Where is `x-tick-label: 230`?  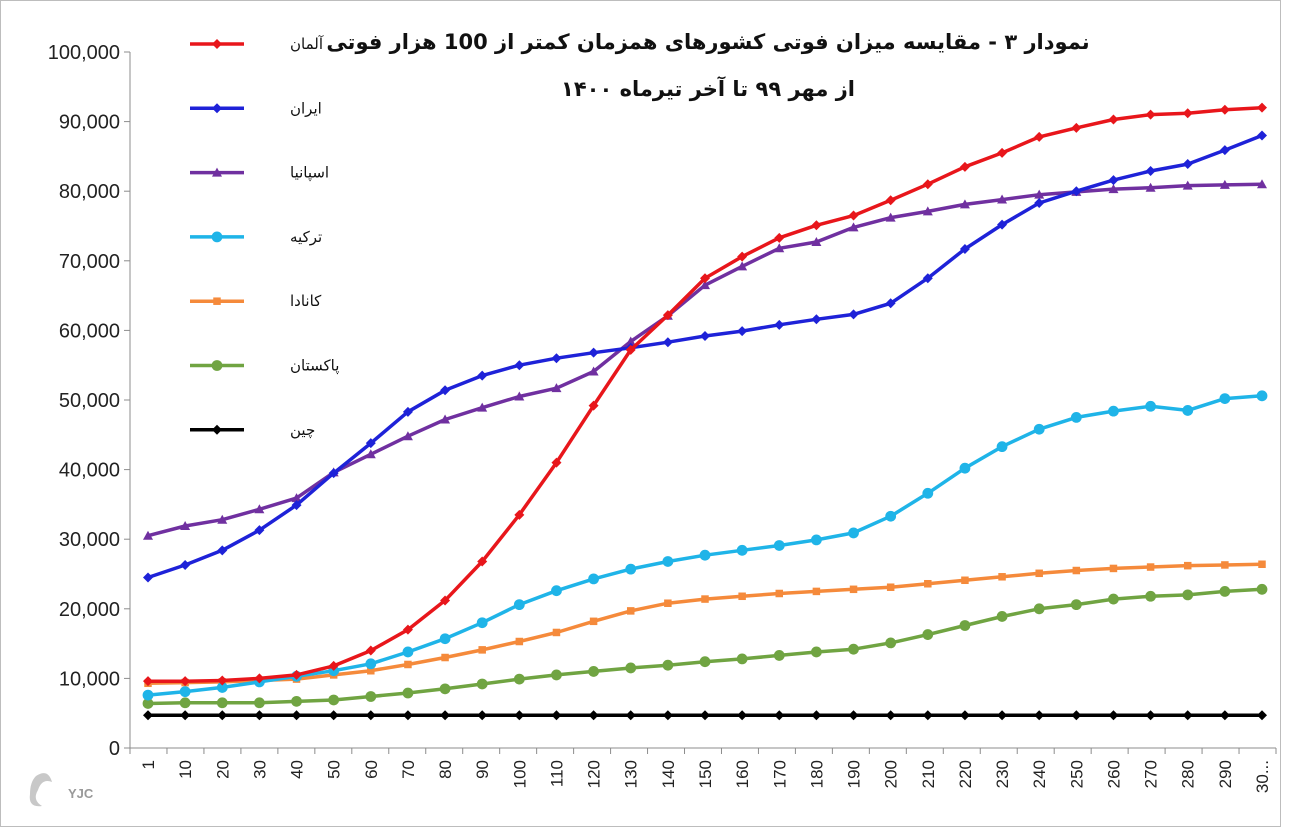 x-tick-label: 230 is located at coordinates (1002, 774).